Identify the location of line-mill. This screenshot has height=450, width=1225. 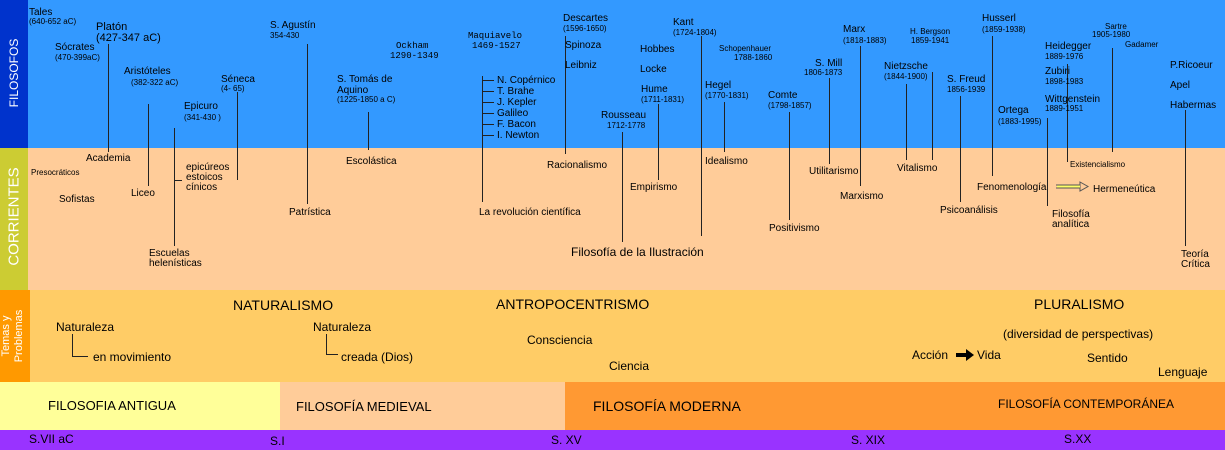
(829, 121).